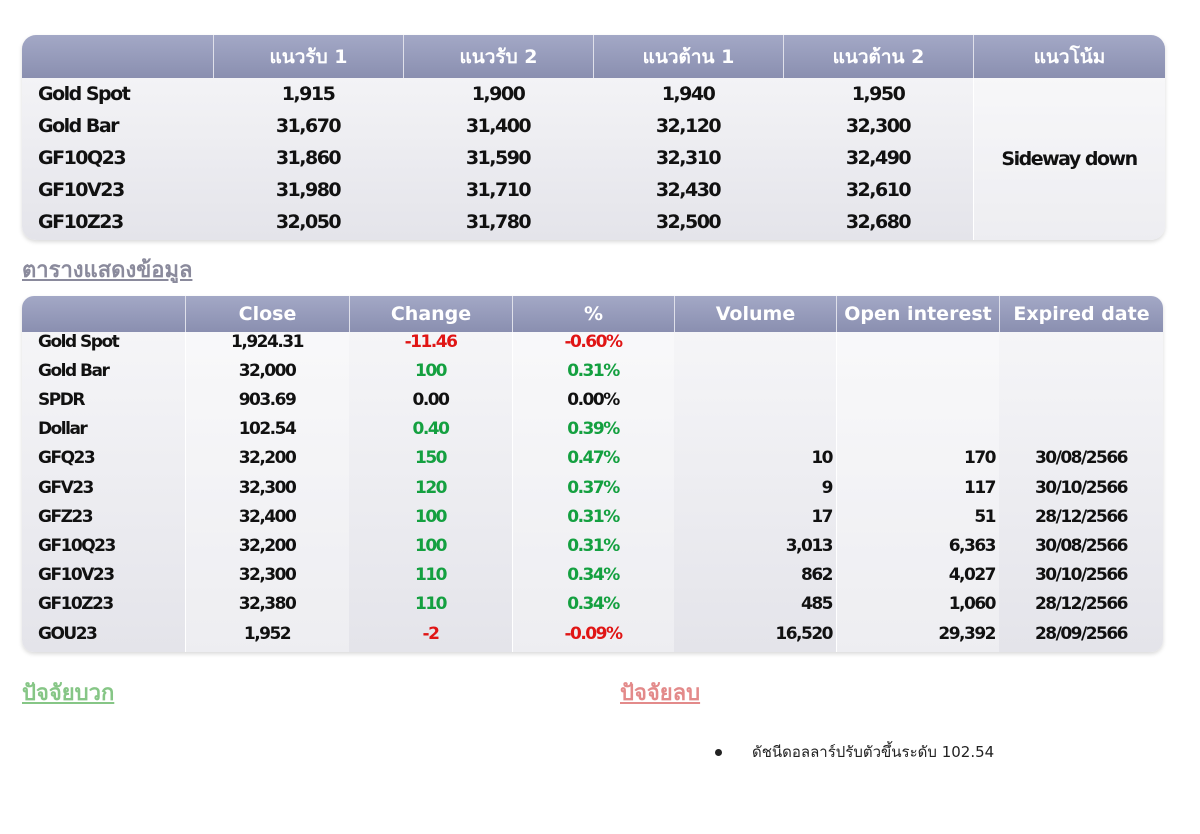 This screenshot has width=1200, height=834. Describe the element at coordinates (68, 693) in the screenshot. I see `positive-title: ปัจจัยบวก` at that location.